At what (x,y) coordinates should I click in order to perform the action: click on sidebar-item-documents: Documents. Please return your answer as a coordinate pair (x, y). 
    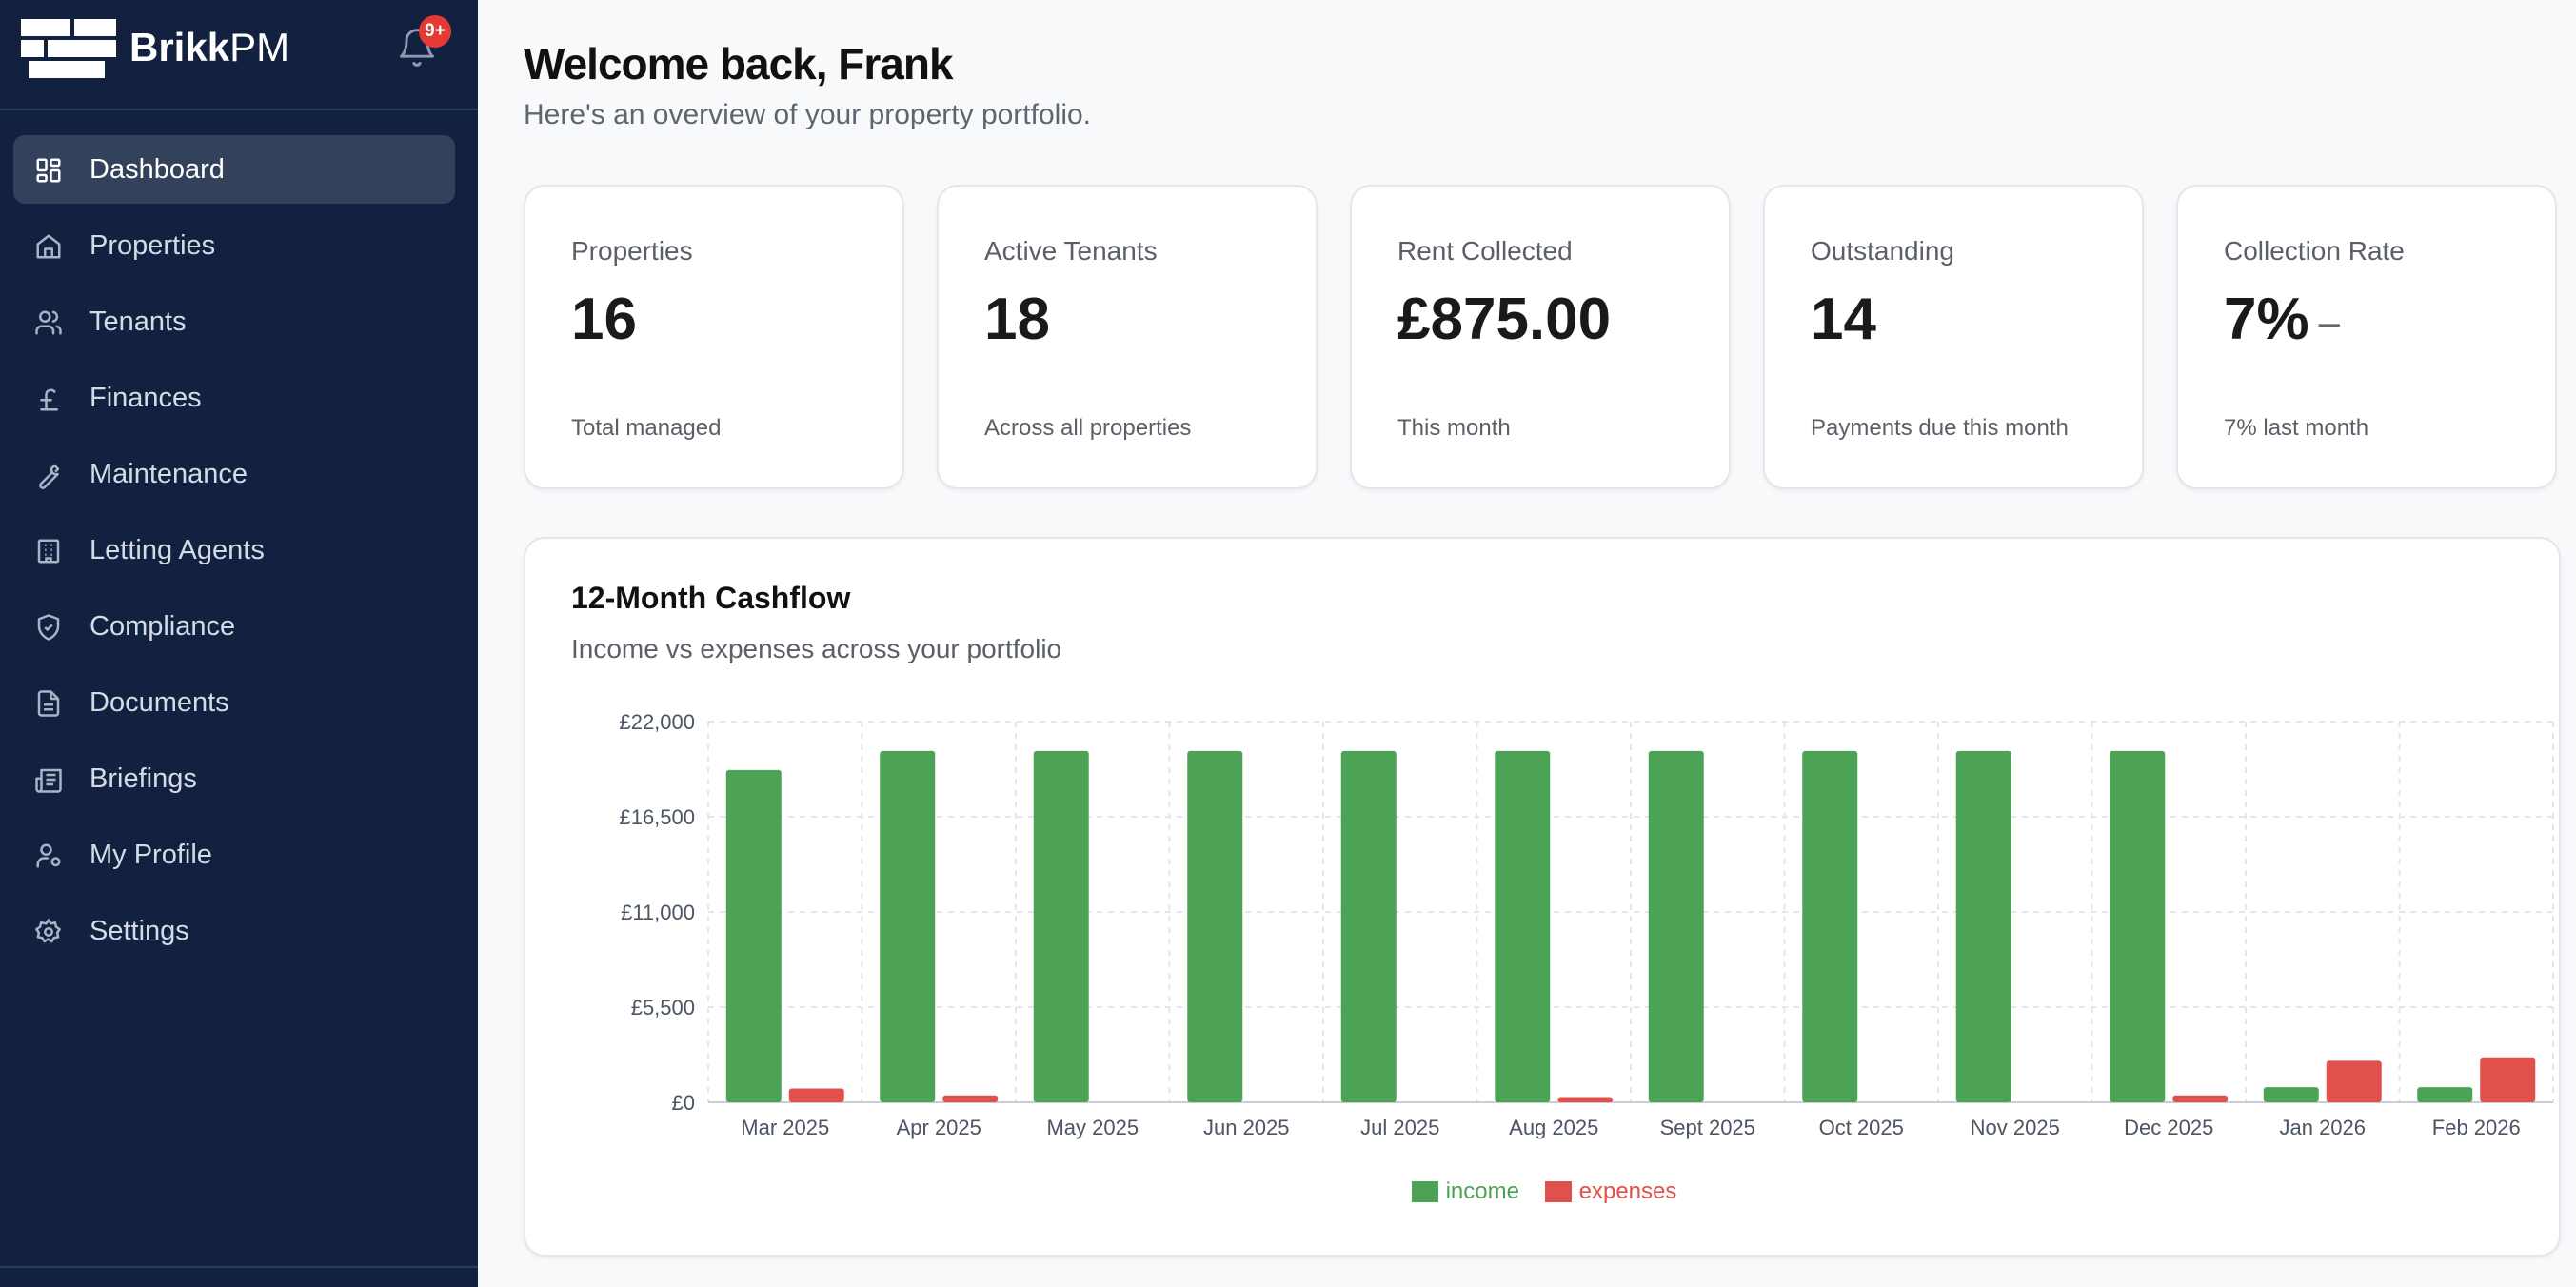
    Looking at the image, I should click on (234, 702).